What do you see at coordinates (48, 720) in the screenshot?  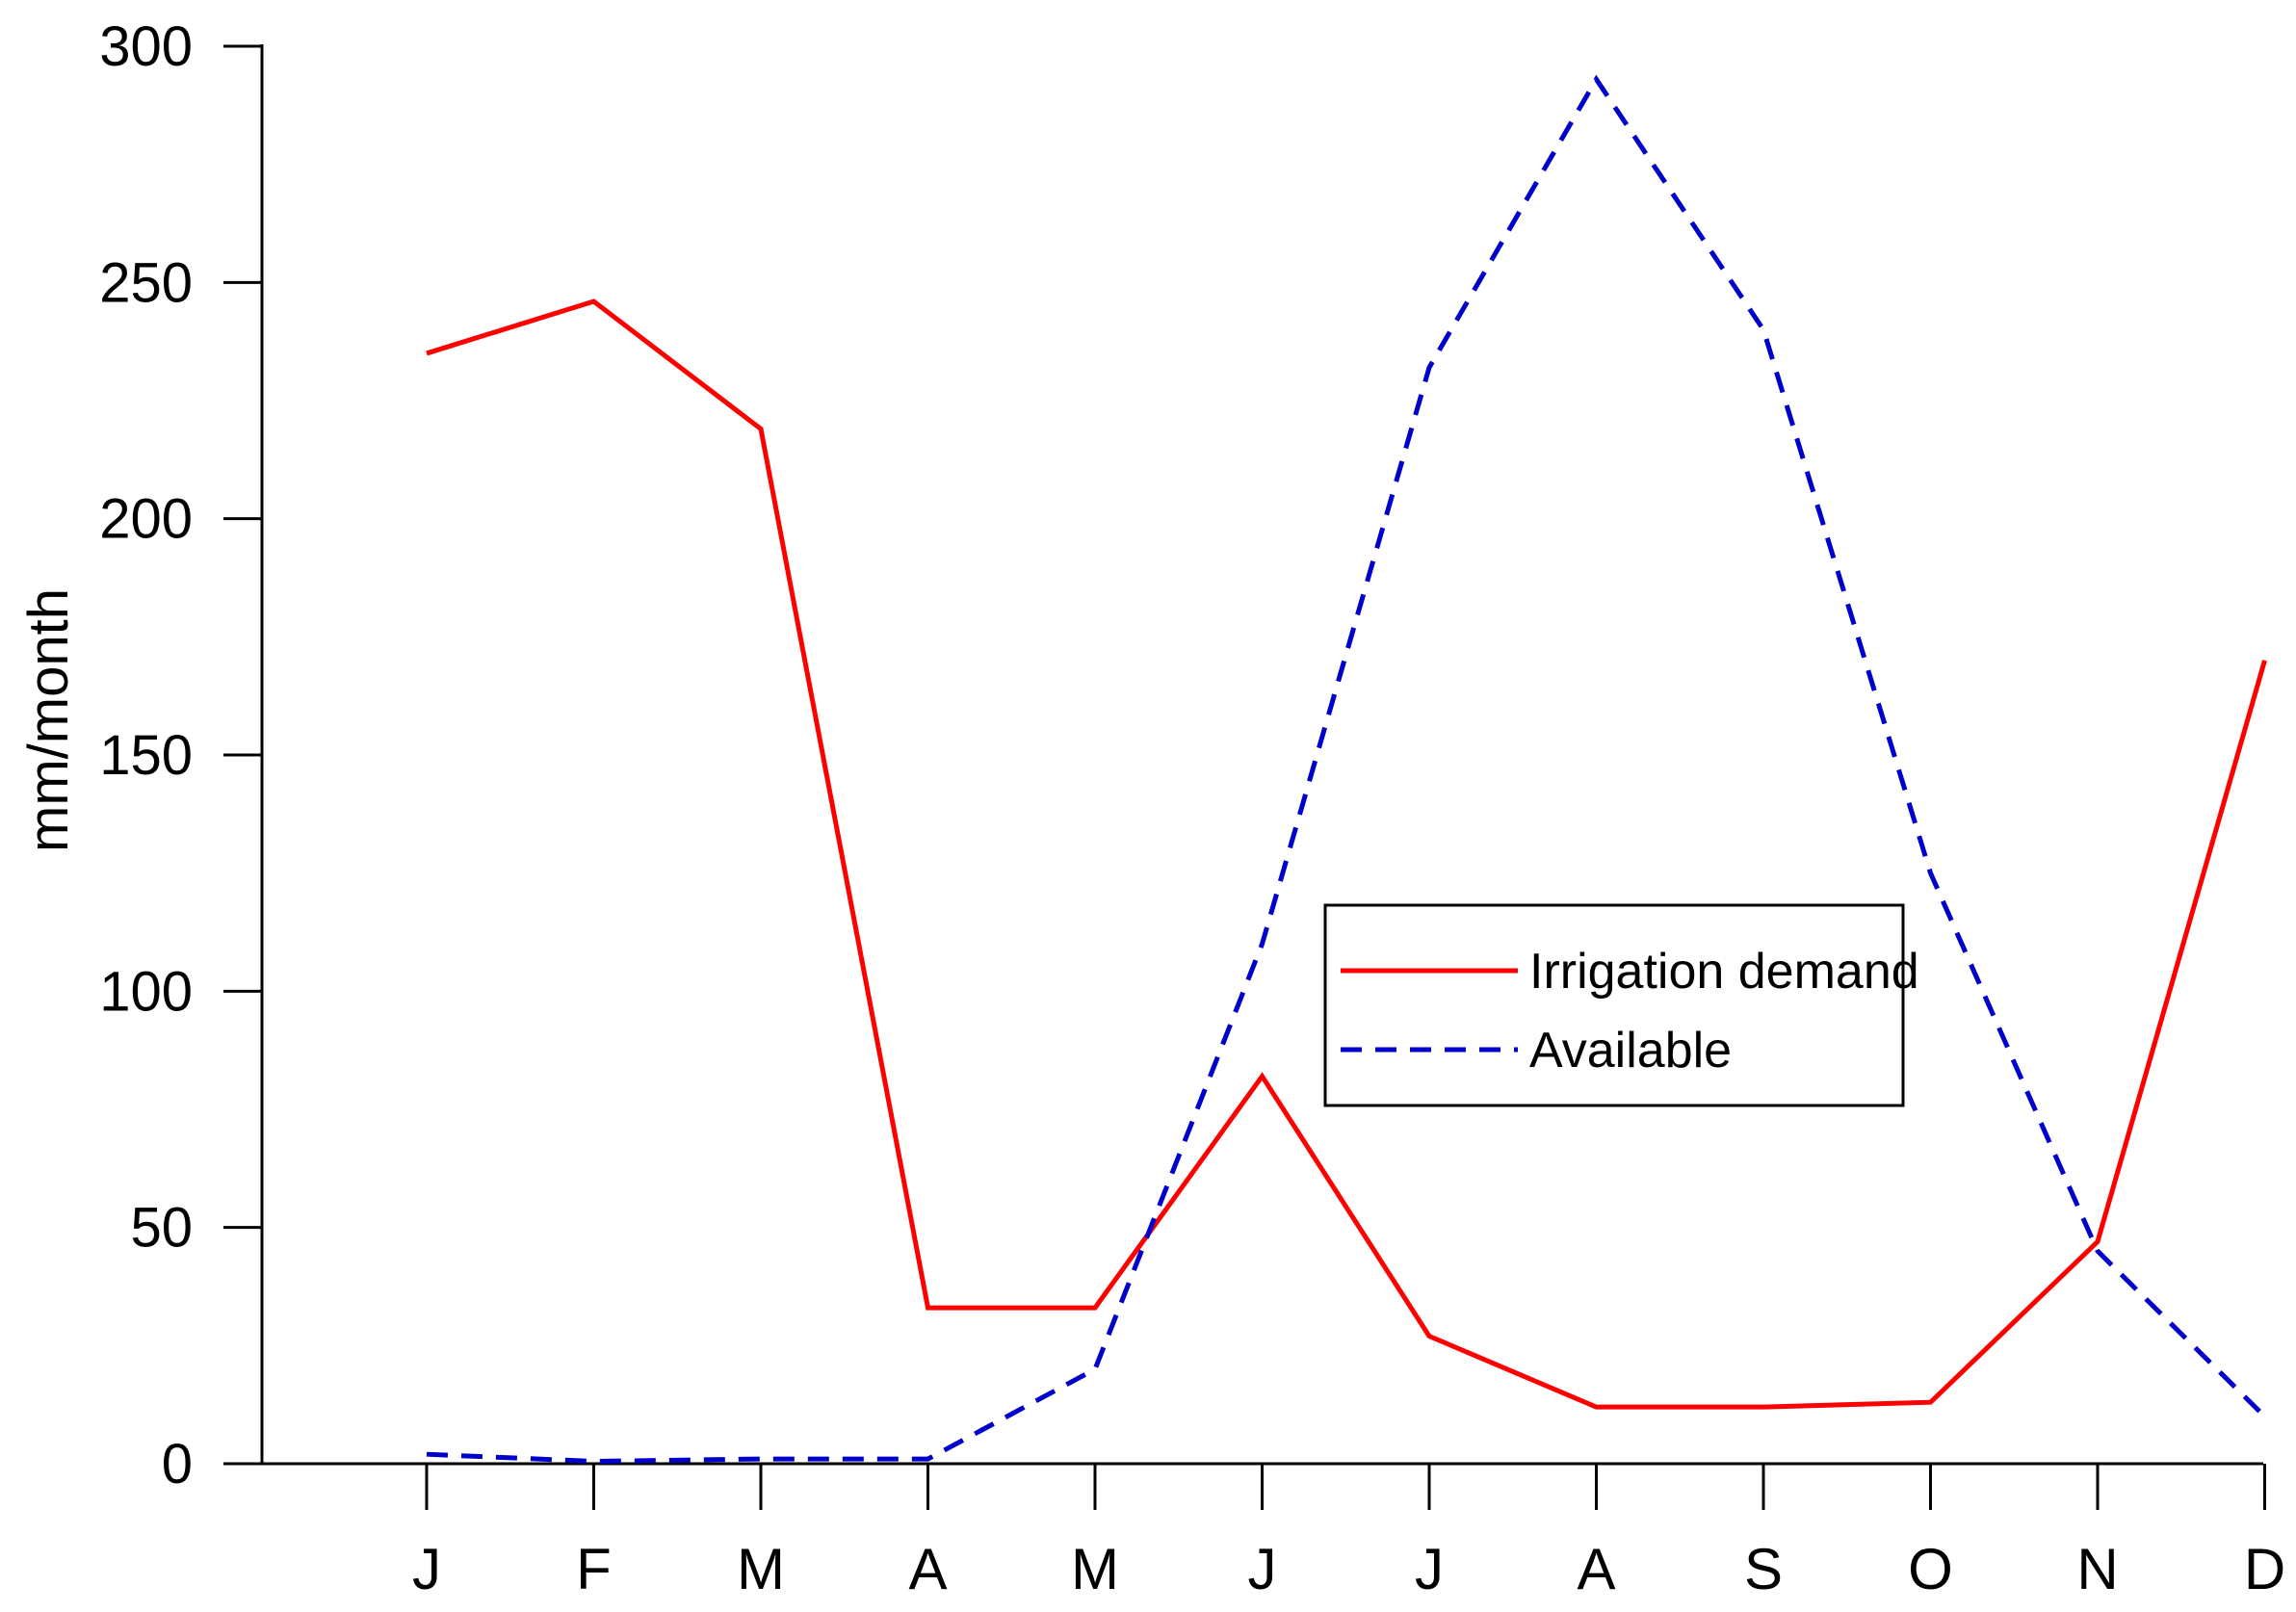 I see `y-axis-title: mm/month` at bounding box center [48, 720].